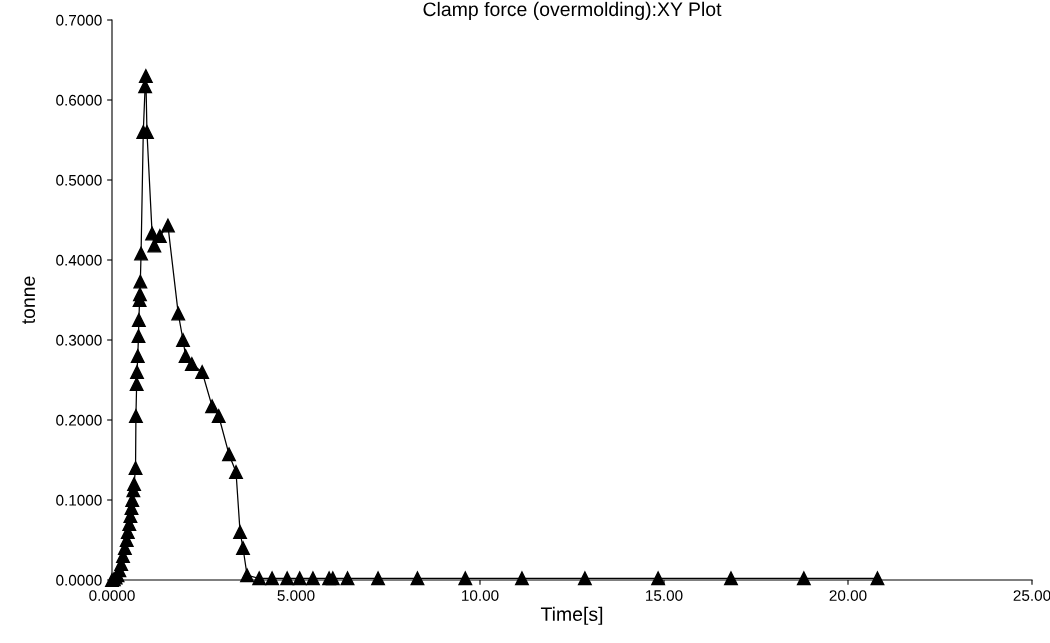 This screenshot has height=643, width=1050. I want to click on y-tick-label: 0.1000, so click(79, 500).